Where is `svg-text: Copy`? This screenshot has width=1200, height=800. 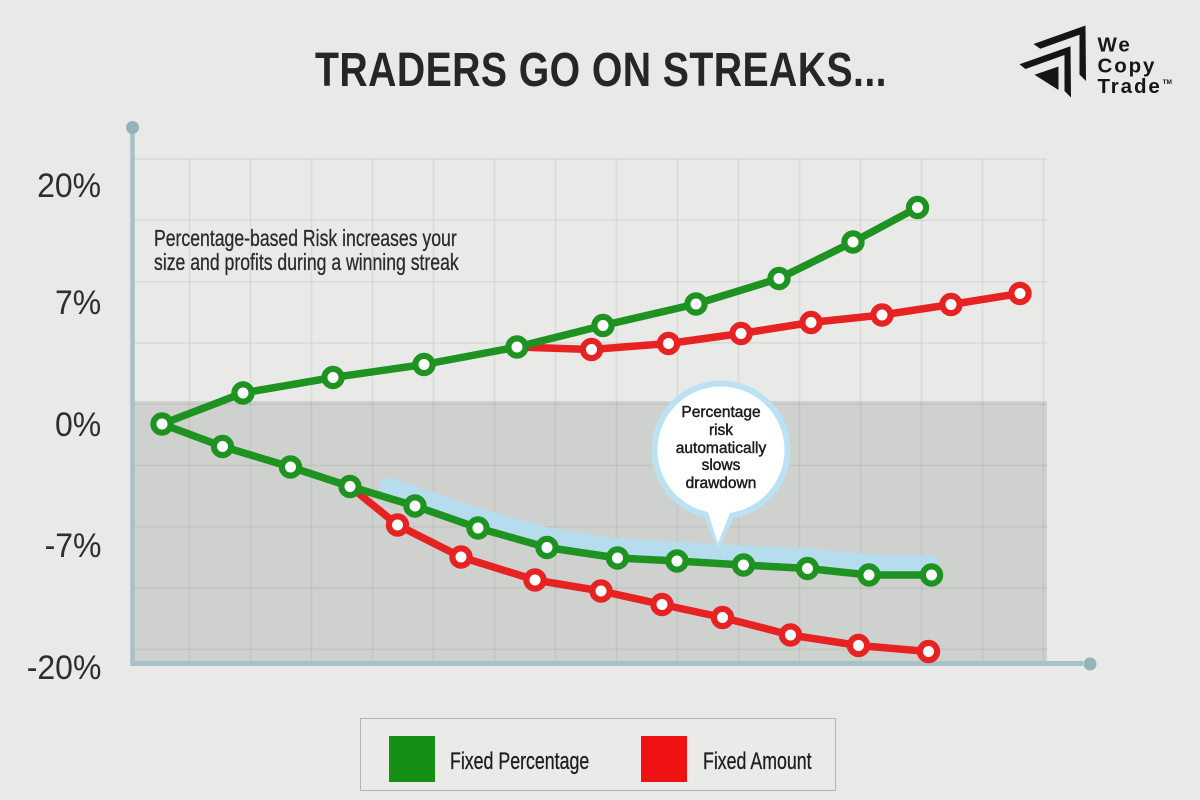 svg-text: Copy is located at coordinates (1127, 65).